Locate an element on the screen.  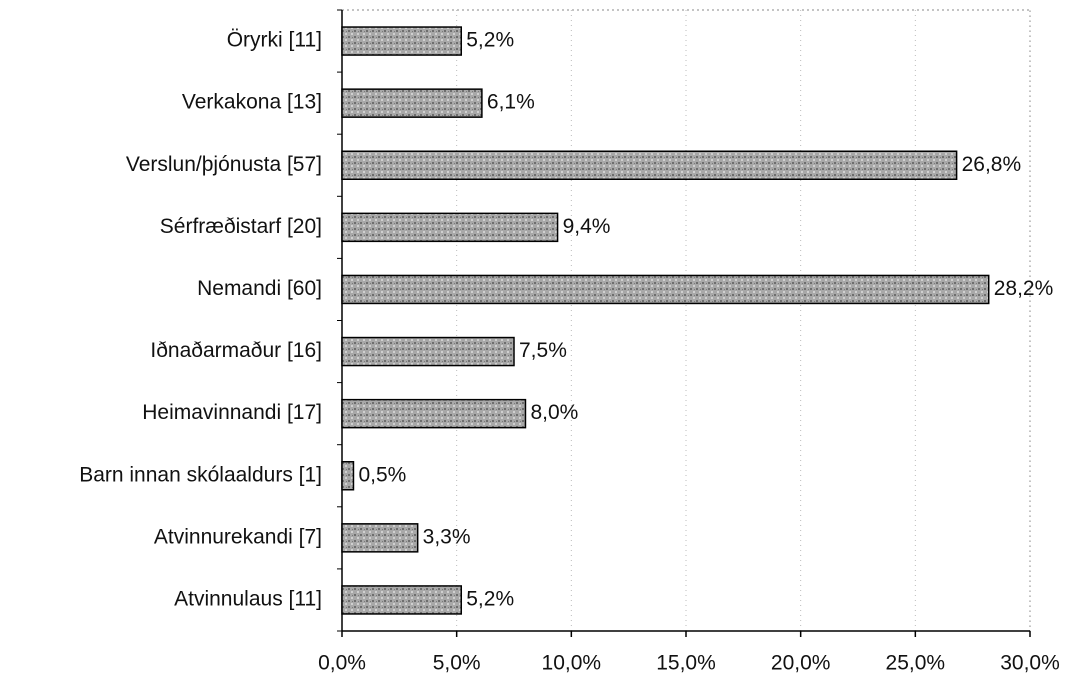
x-tick-label: 10,0% is located at coordinates (572, 663).